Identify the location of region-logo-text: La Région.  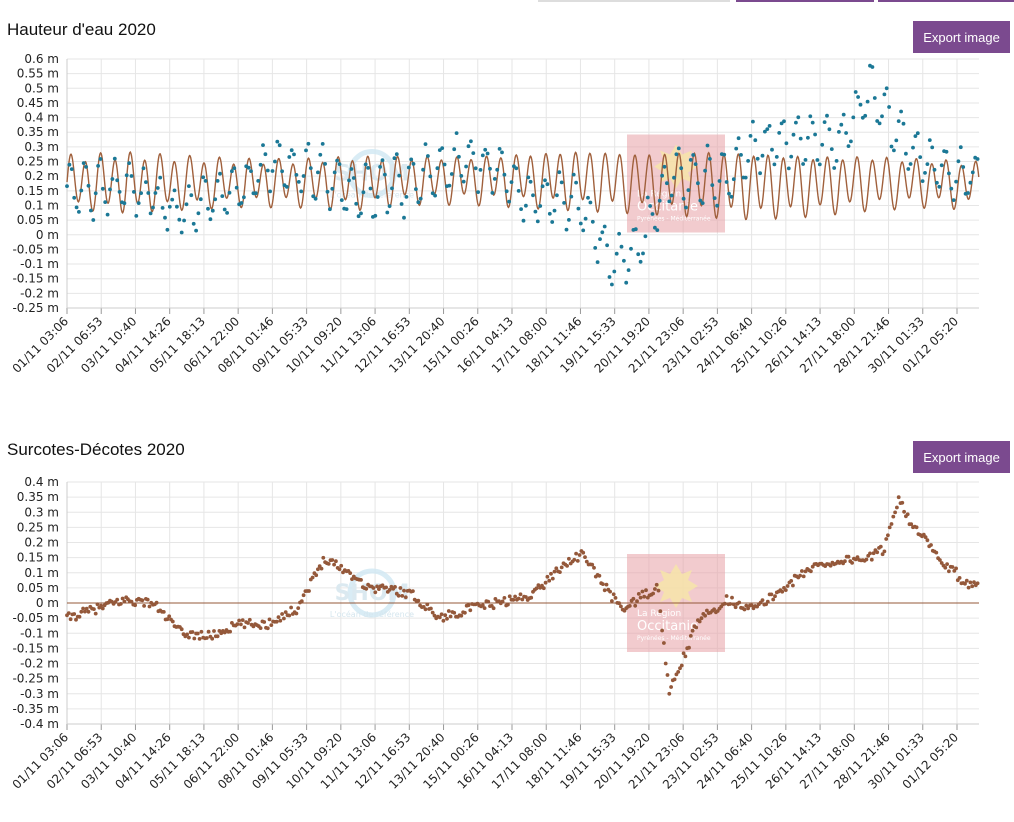
(659, 613).